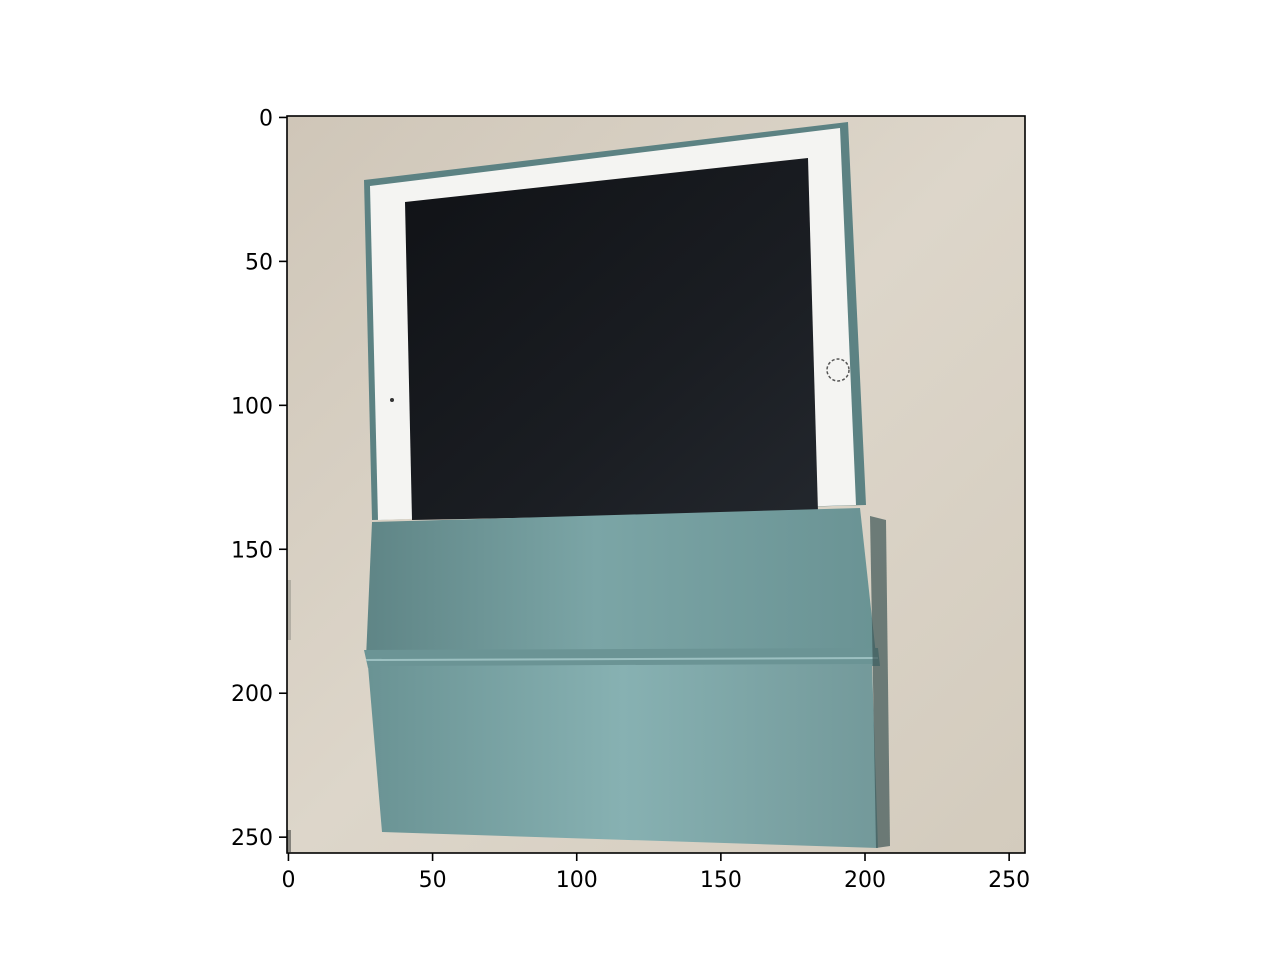 The image size is (1280, 960). I want to click on x-axis: 0 50 100 150 200 250, so click(655, 873).